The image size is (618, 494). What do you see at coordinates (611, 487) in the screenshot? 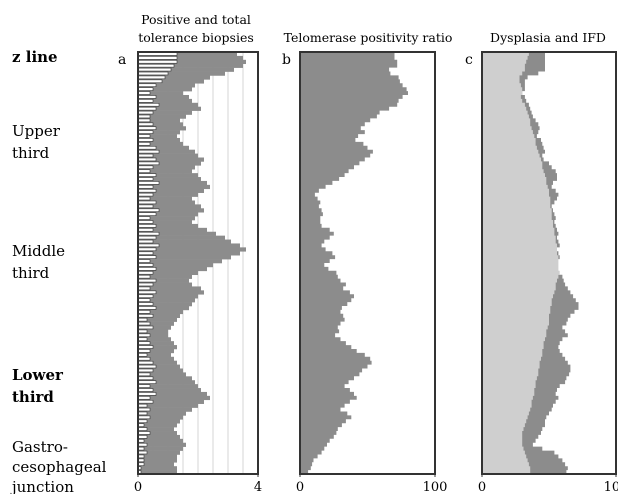
I see `panel-c-tick-label-1: 100` at bounding box center [611, 487].